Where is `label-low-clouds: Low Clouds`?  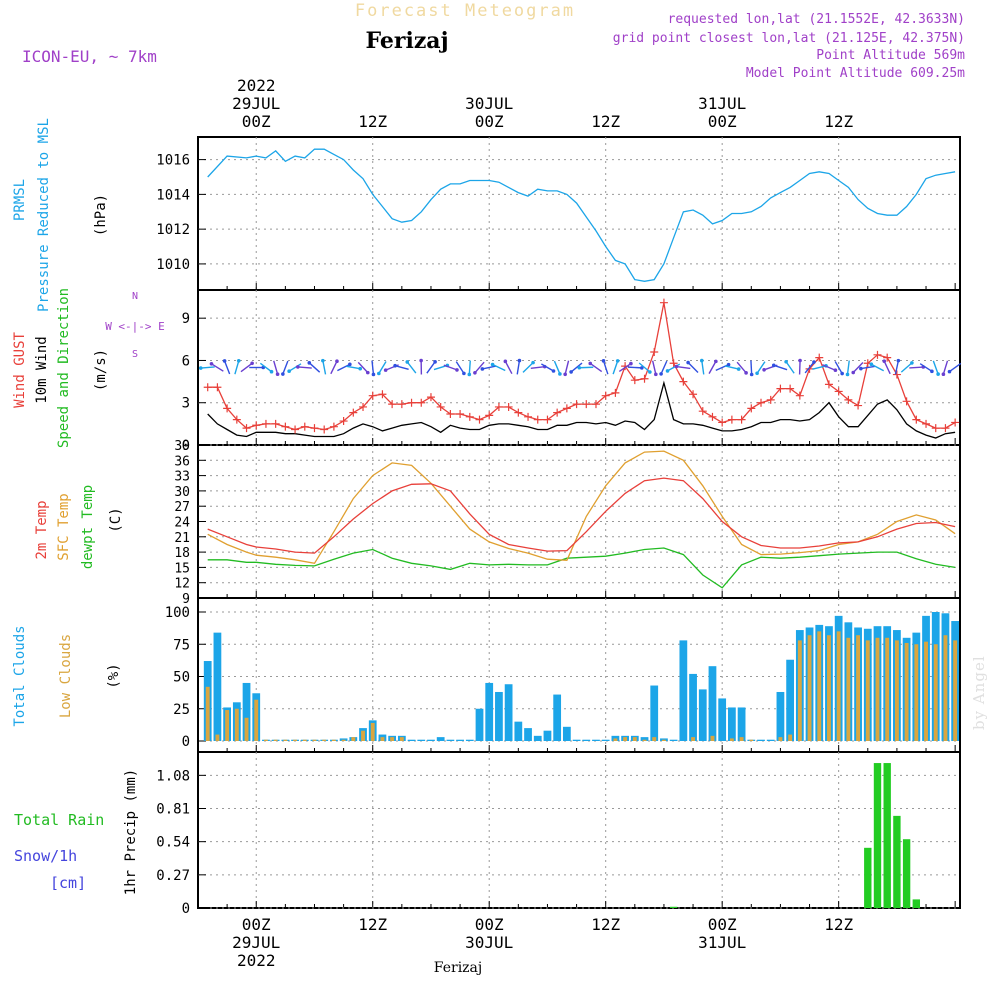
label-low-clouds: Low Clouds is located at coordinates (66, 676).